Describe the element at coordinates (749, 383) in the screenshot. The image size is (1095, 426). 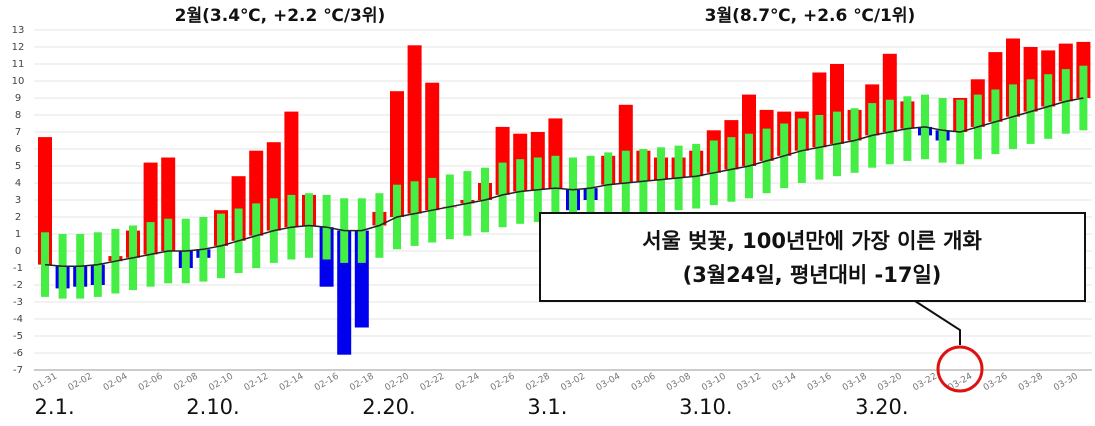
I see `x-tick-label: 03-12` at that location.